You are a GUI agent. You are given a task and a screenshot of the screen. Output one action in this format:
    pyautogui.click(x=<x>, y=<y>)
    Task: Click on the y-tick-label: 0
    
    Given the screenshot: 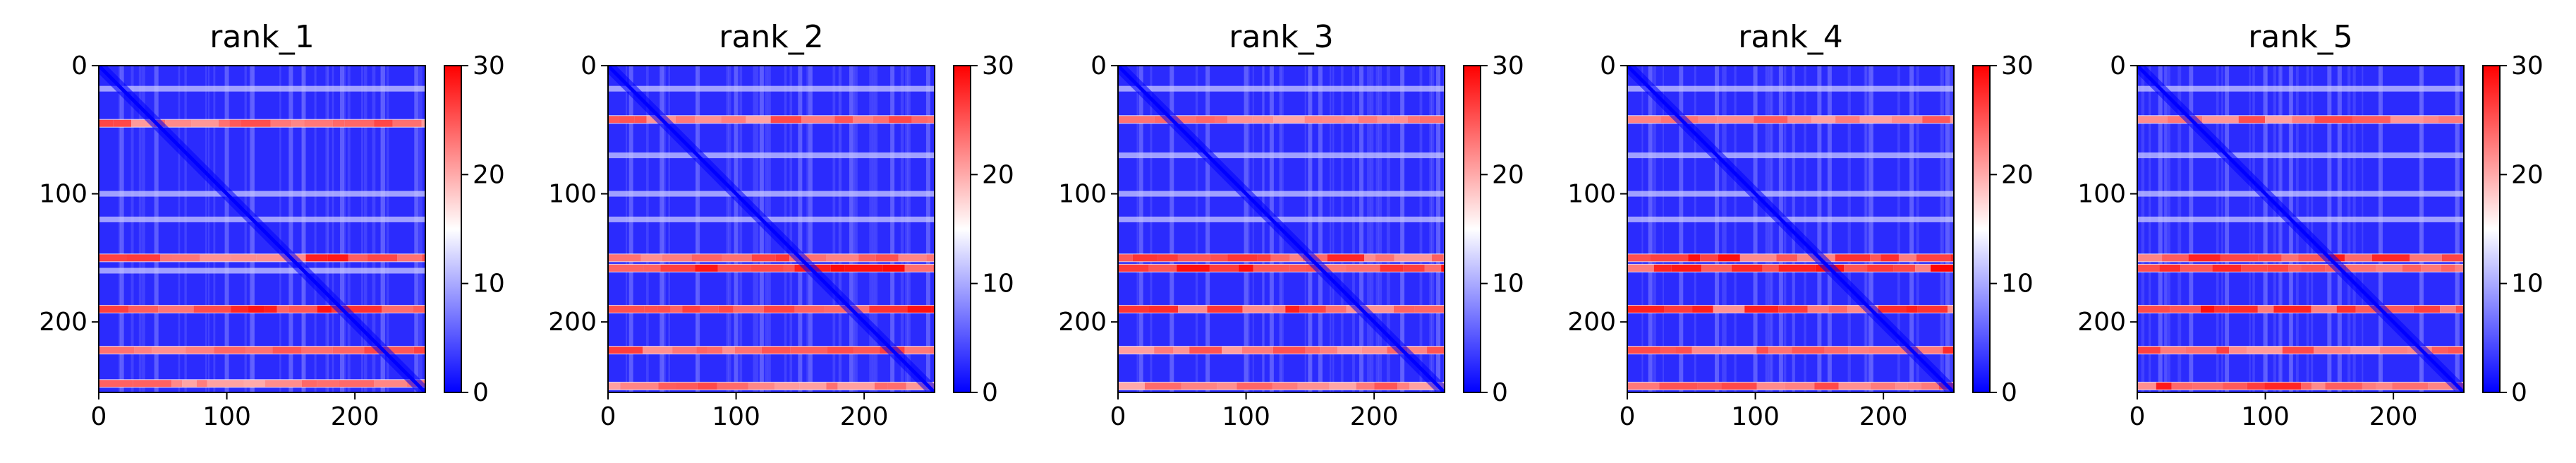 What is the action you would take?
    pyautogui.click(x=79, y=66)
    